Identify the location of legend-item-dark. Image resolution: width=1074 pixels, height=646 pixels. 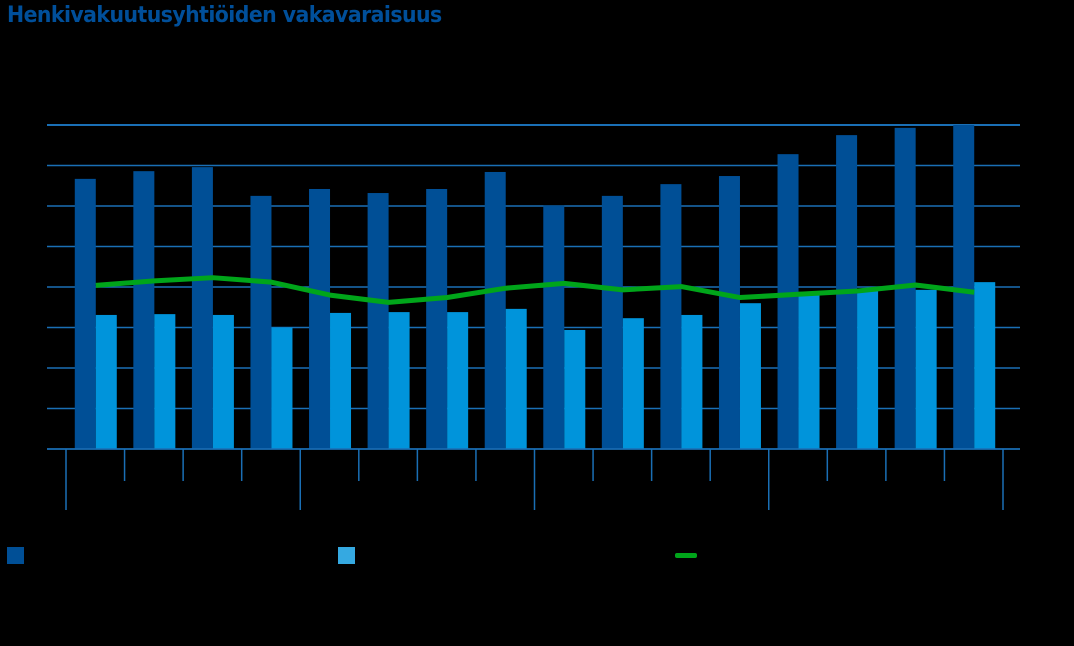
(20, 555).